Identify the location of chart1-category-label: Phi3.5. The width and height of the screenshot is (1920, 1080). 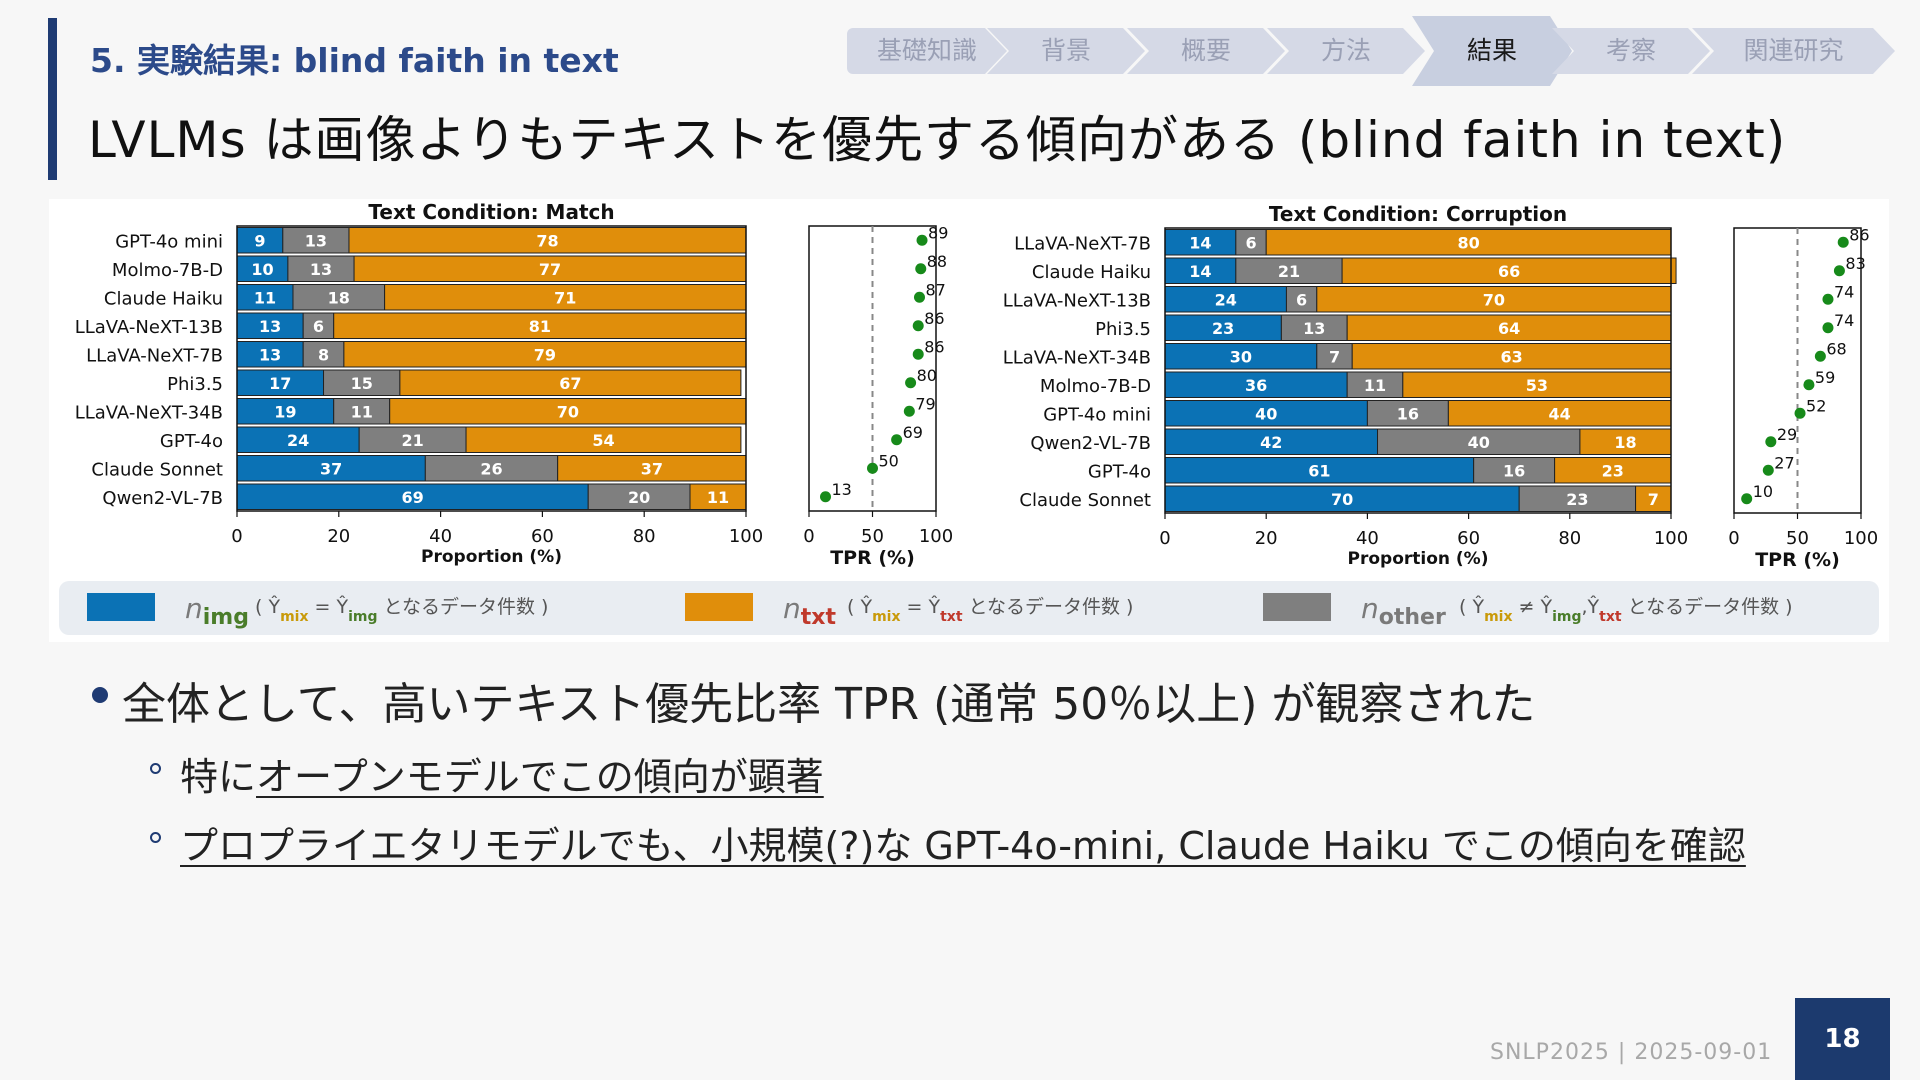
(195, 384).